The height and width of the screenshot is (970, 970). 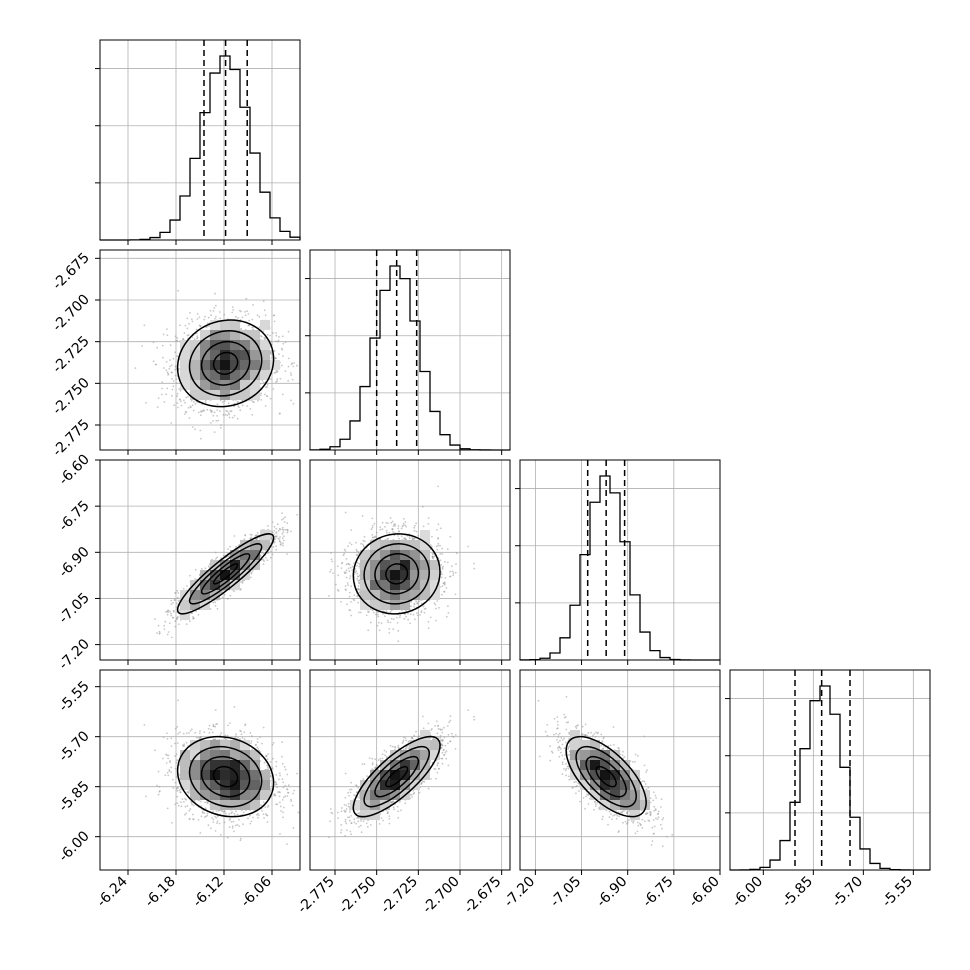 I want to click on panel-background, so click(x=620, y=560).